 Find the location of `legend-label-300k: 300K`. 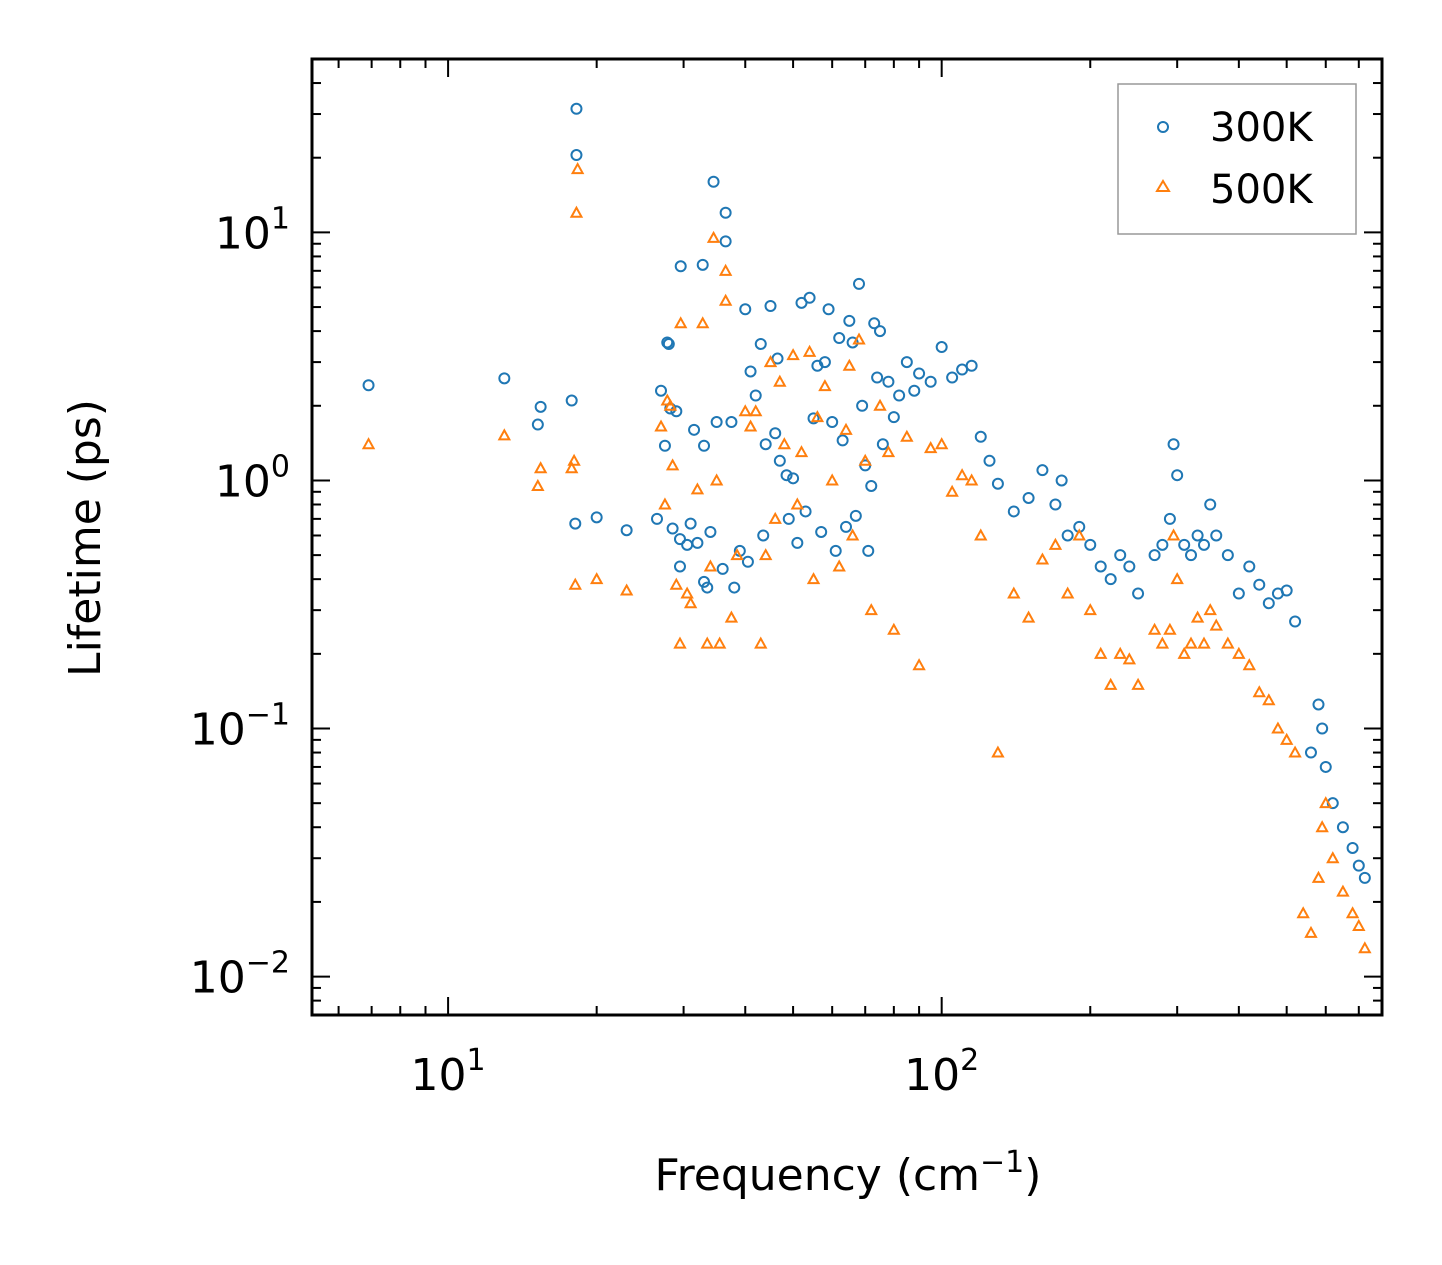

legend-label-300k: 300K is located at coordinates (1262, 128).